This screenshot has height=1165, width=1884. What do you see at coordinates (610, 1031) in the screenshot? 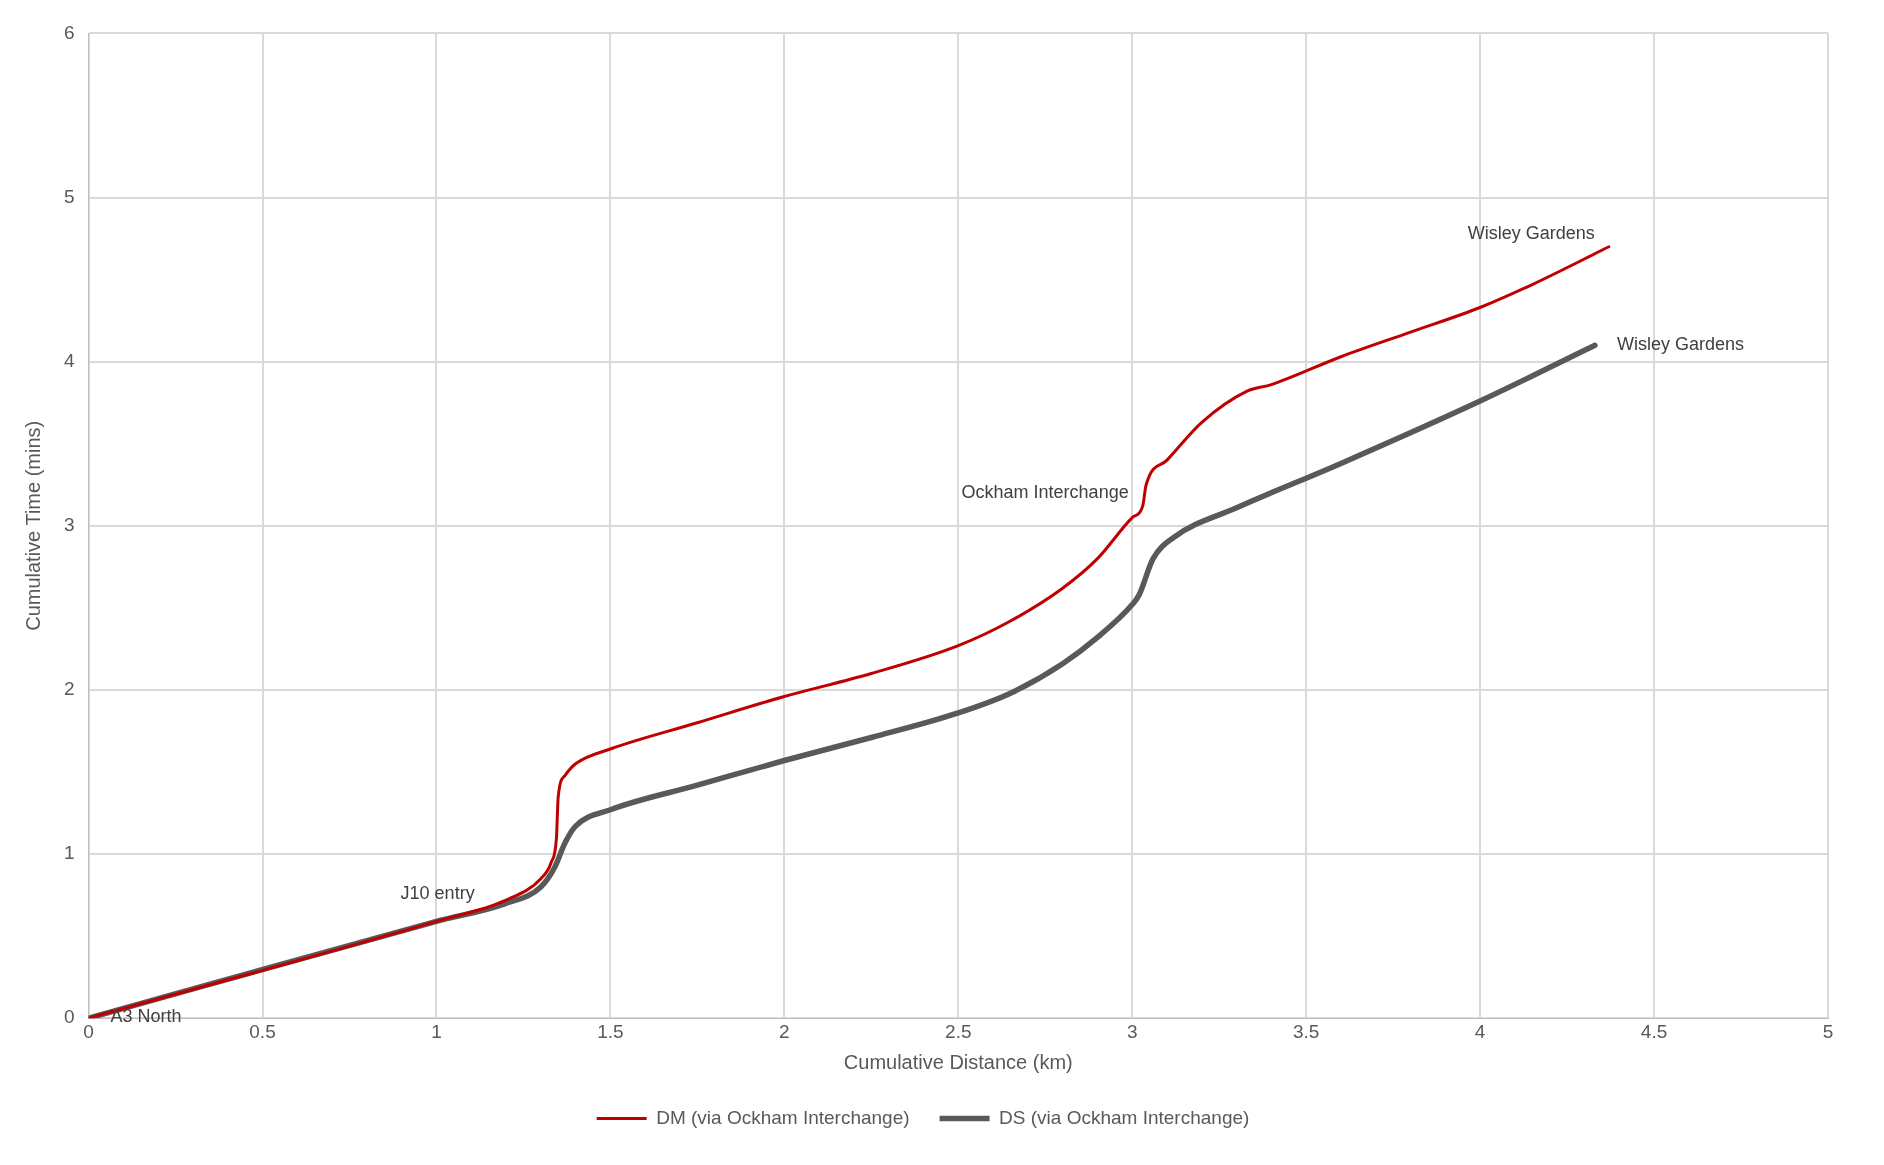
I see `x-tick-label: 1.5` at bounding box center [610, 1031].